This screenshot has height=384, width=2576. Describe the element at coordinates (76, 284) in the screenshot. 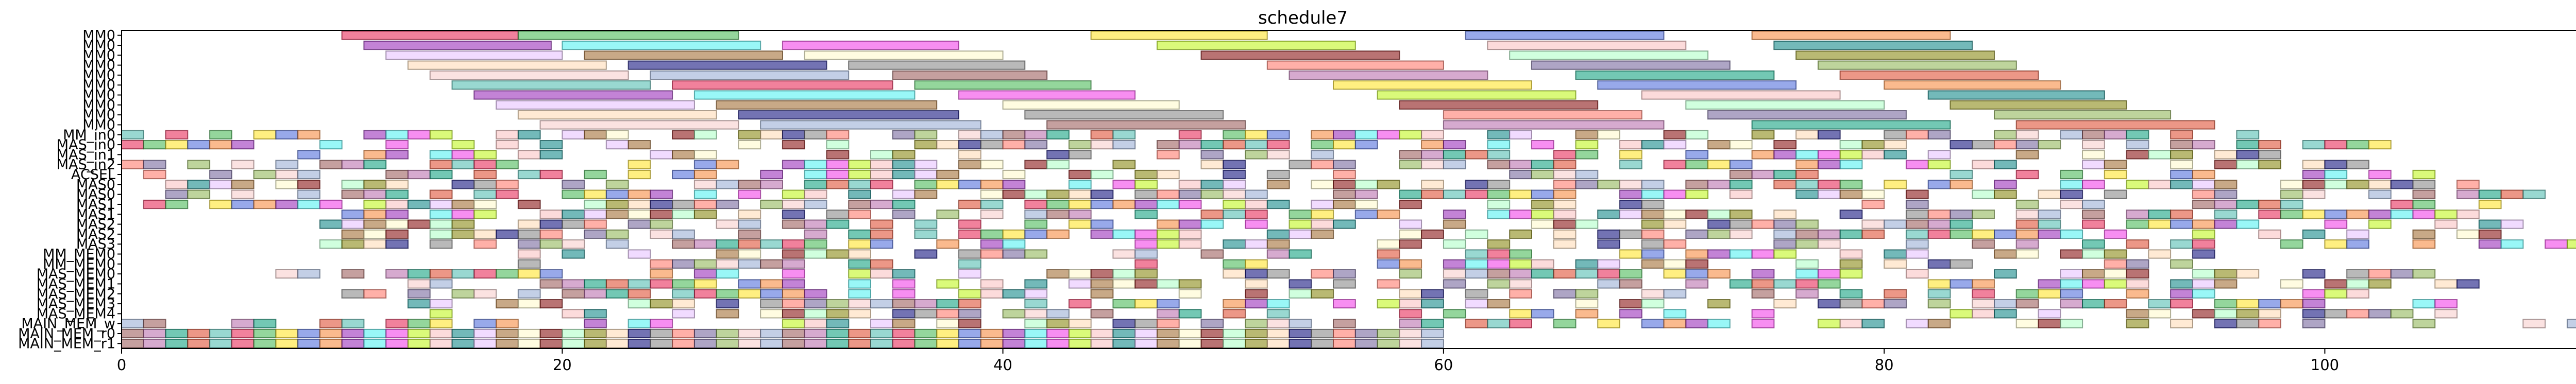

I see `y-tick-label: MAS_MEM1` at that location.